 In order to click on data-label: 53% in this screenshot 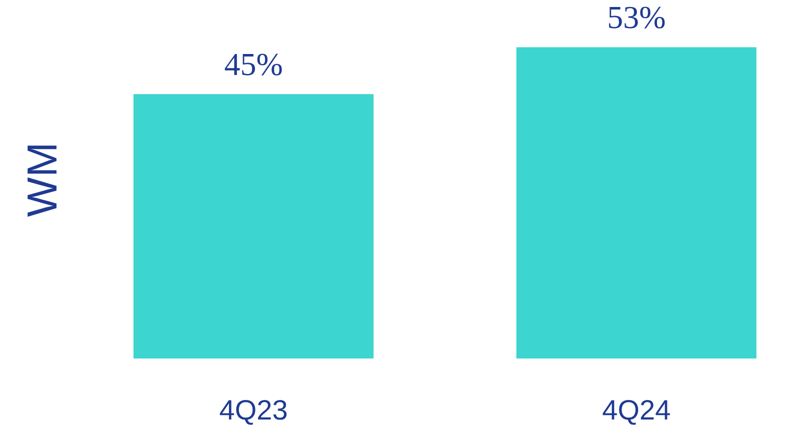, I will do `click(636, 18)`.